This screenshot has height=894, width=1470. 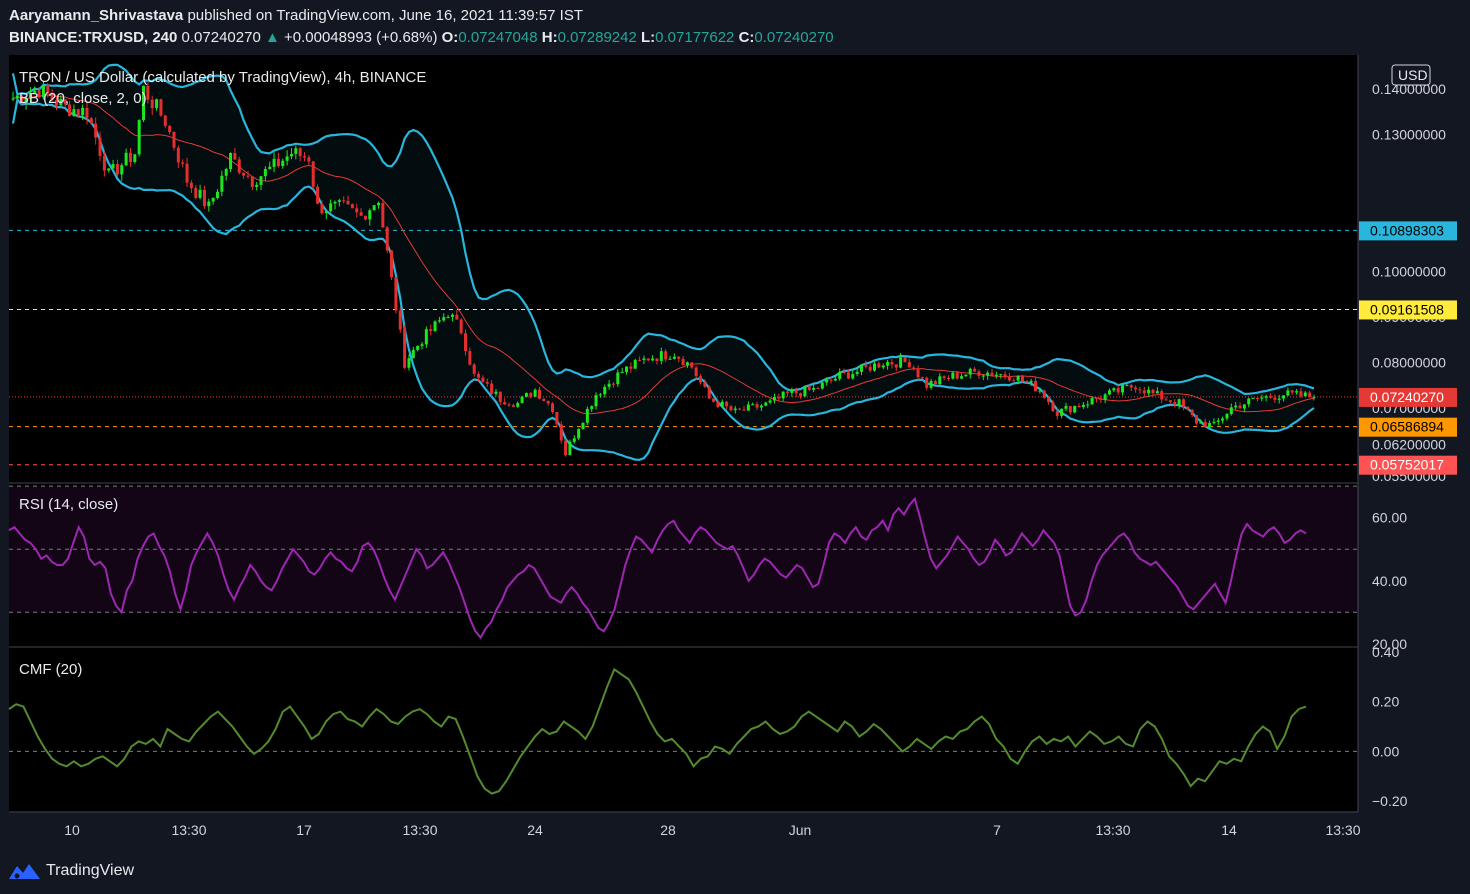 What do you see at coordinates (648, 37) in the screenshot?
I see `low-label: L:` at bounding box center [648, 37].